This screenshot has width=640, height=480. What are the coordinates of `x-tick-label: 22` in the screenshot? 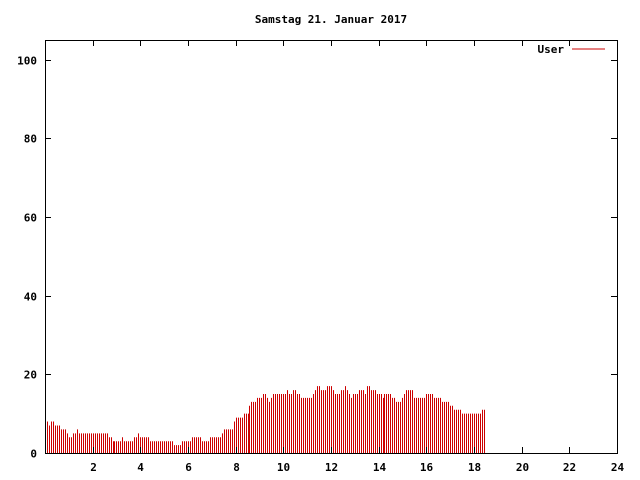 It's located at (569, 467).